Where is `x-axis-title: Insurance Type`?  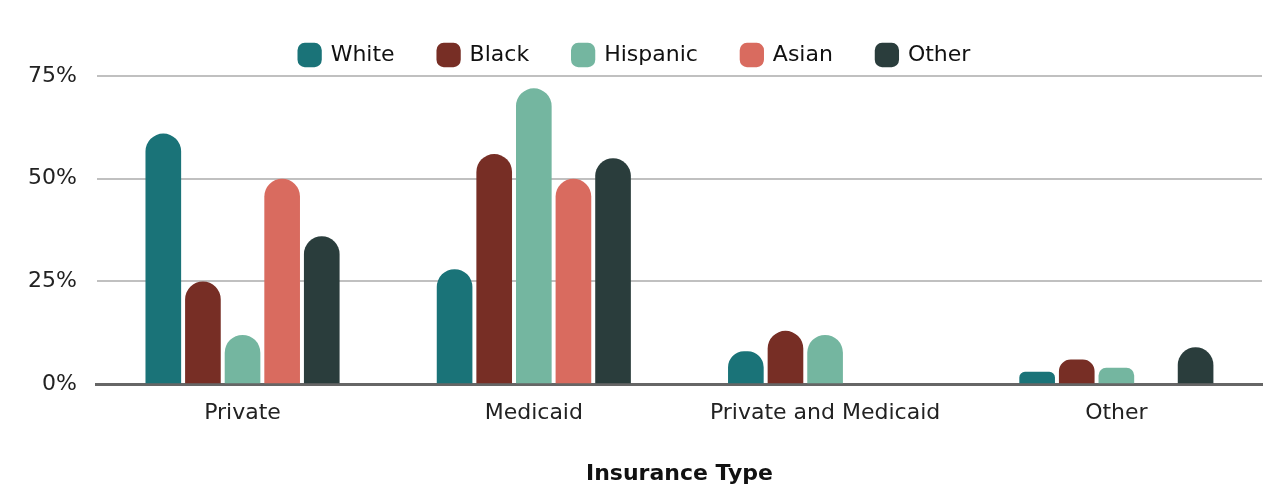
x-axis-title: Insurance Type is located at coordinates (679, 472).